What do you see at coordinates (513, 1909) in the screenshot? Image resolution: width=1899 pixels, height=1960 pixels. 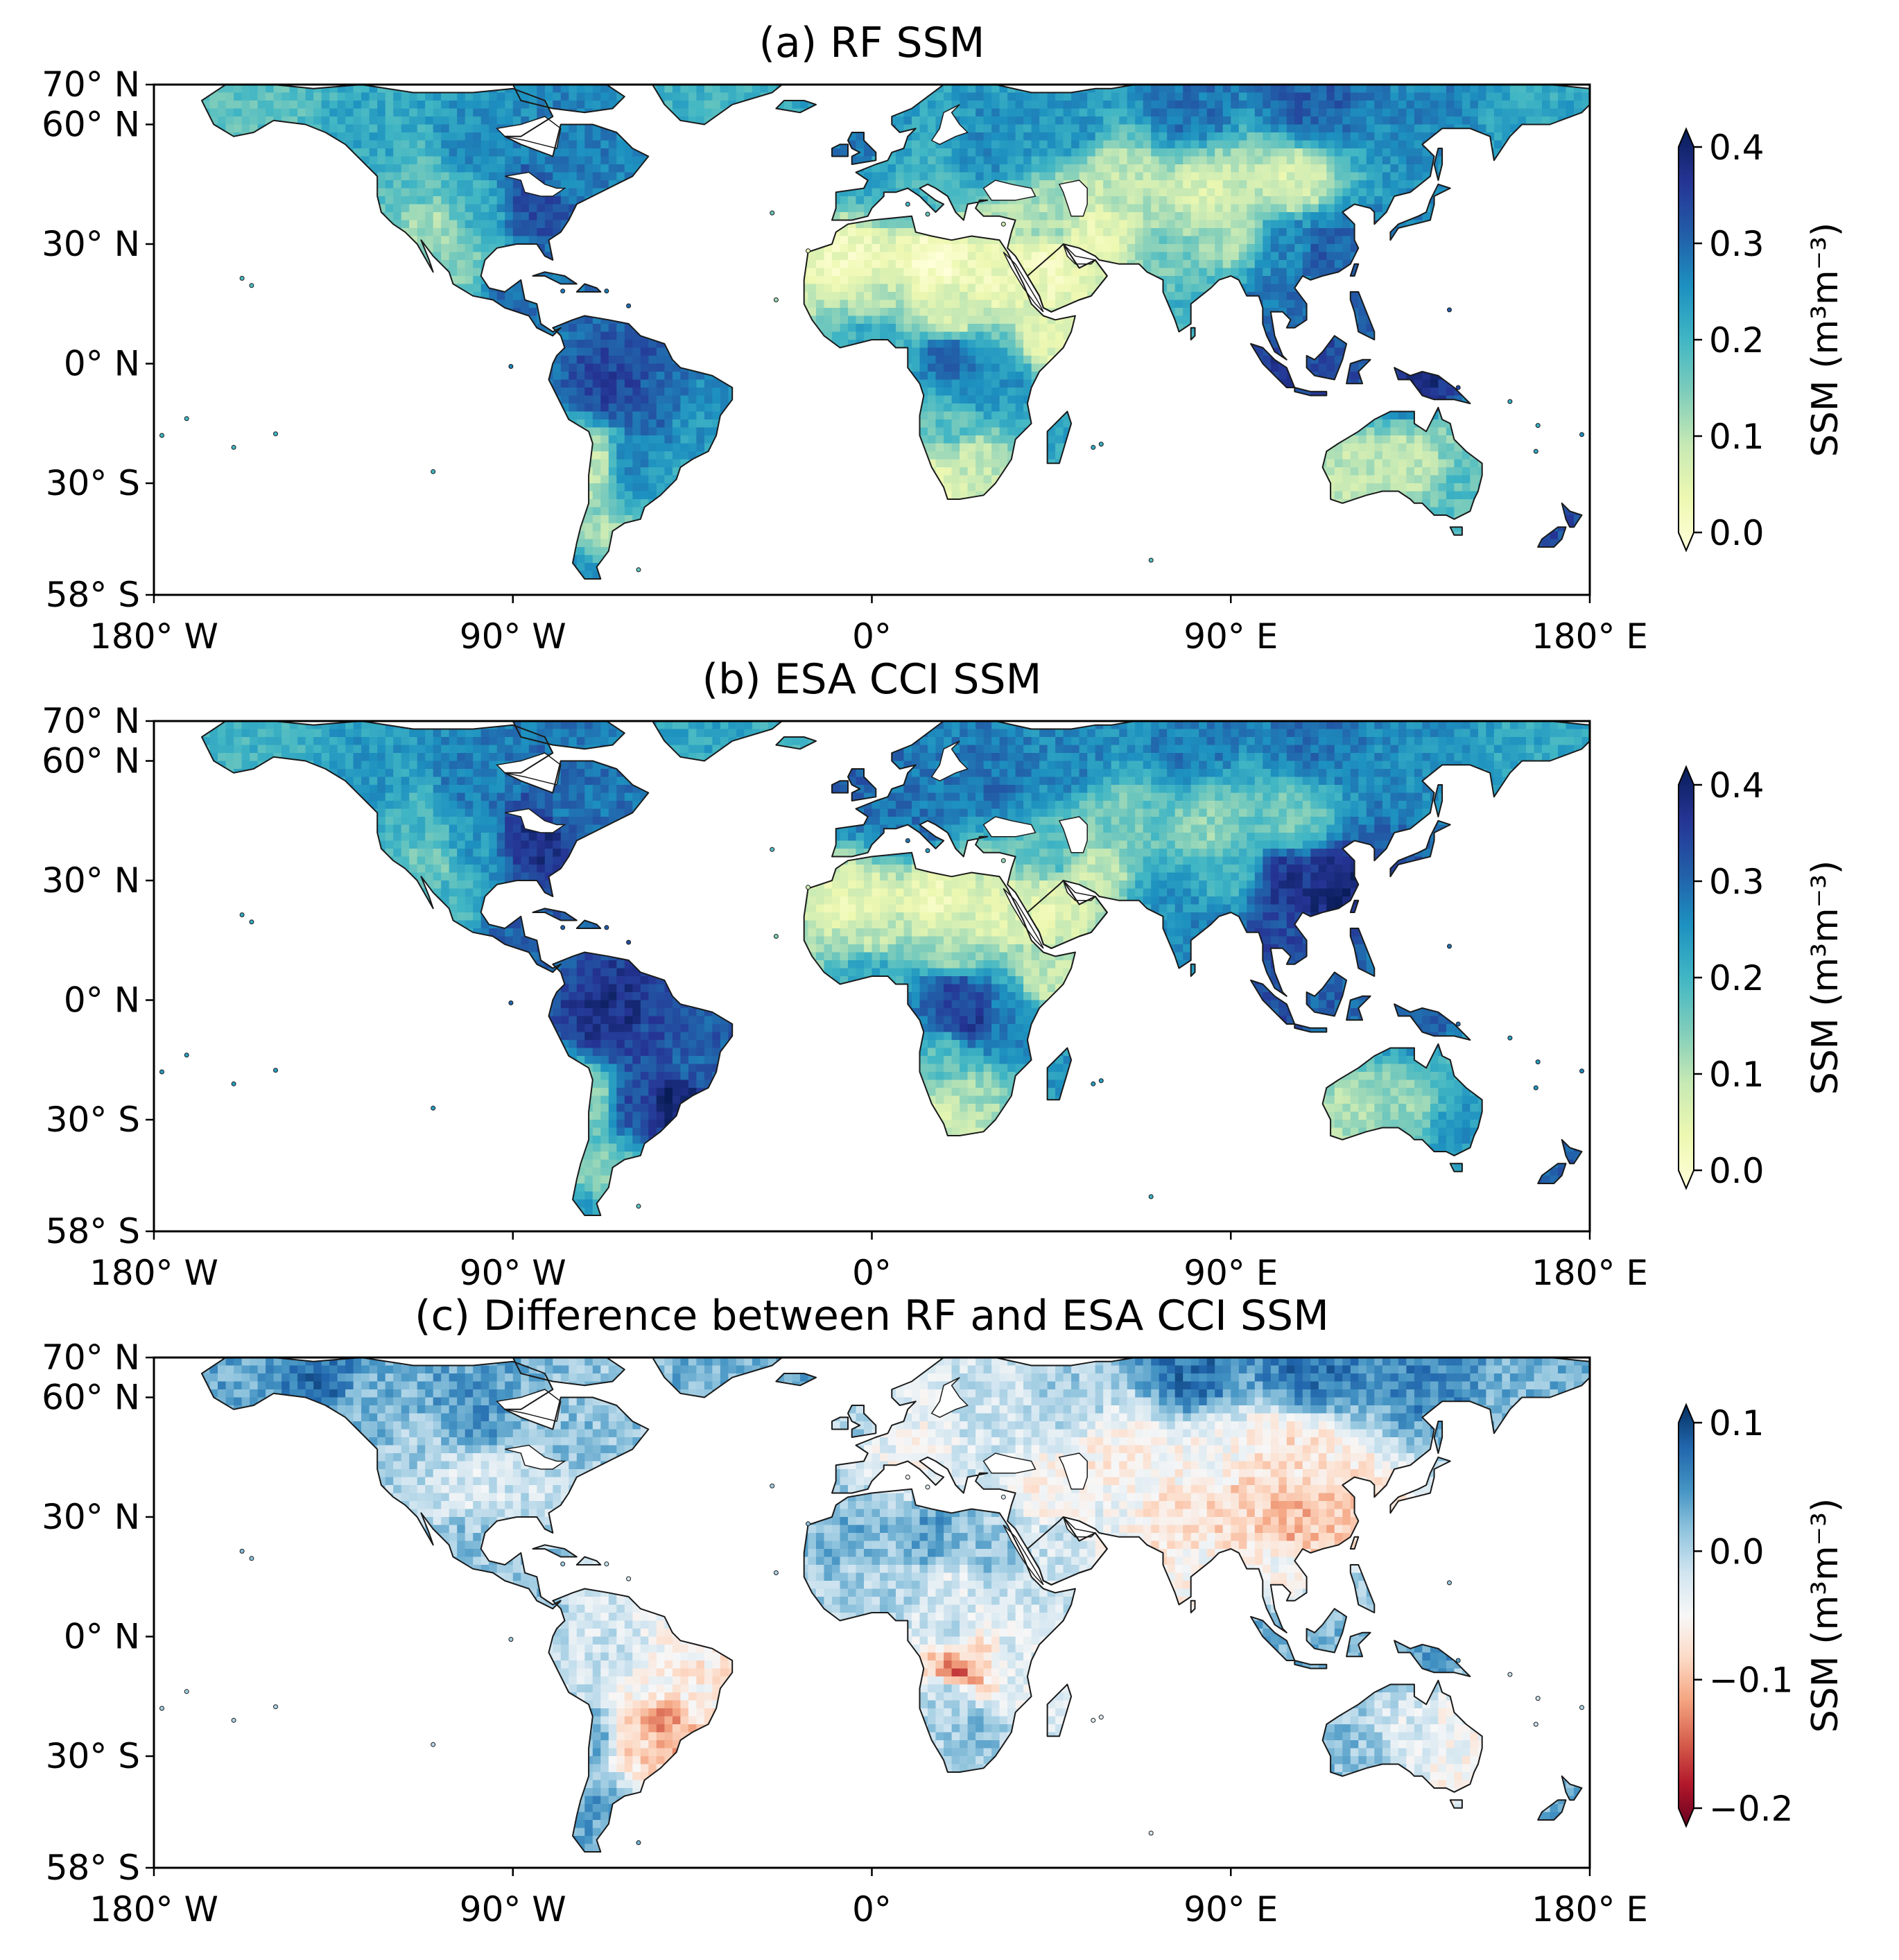 I see `x-tick-label: 90° W` at bounding box center [513, 1909].